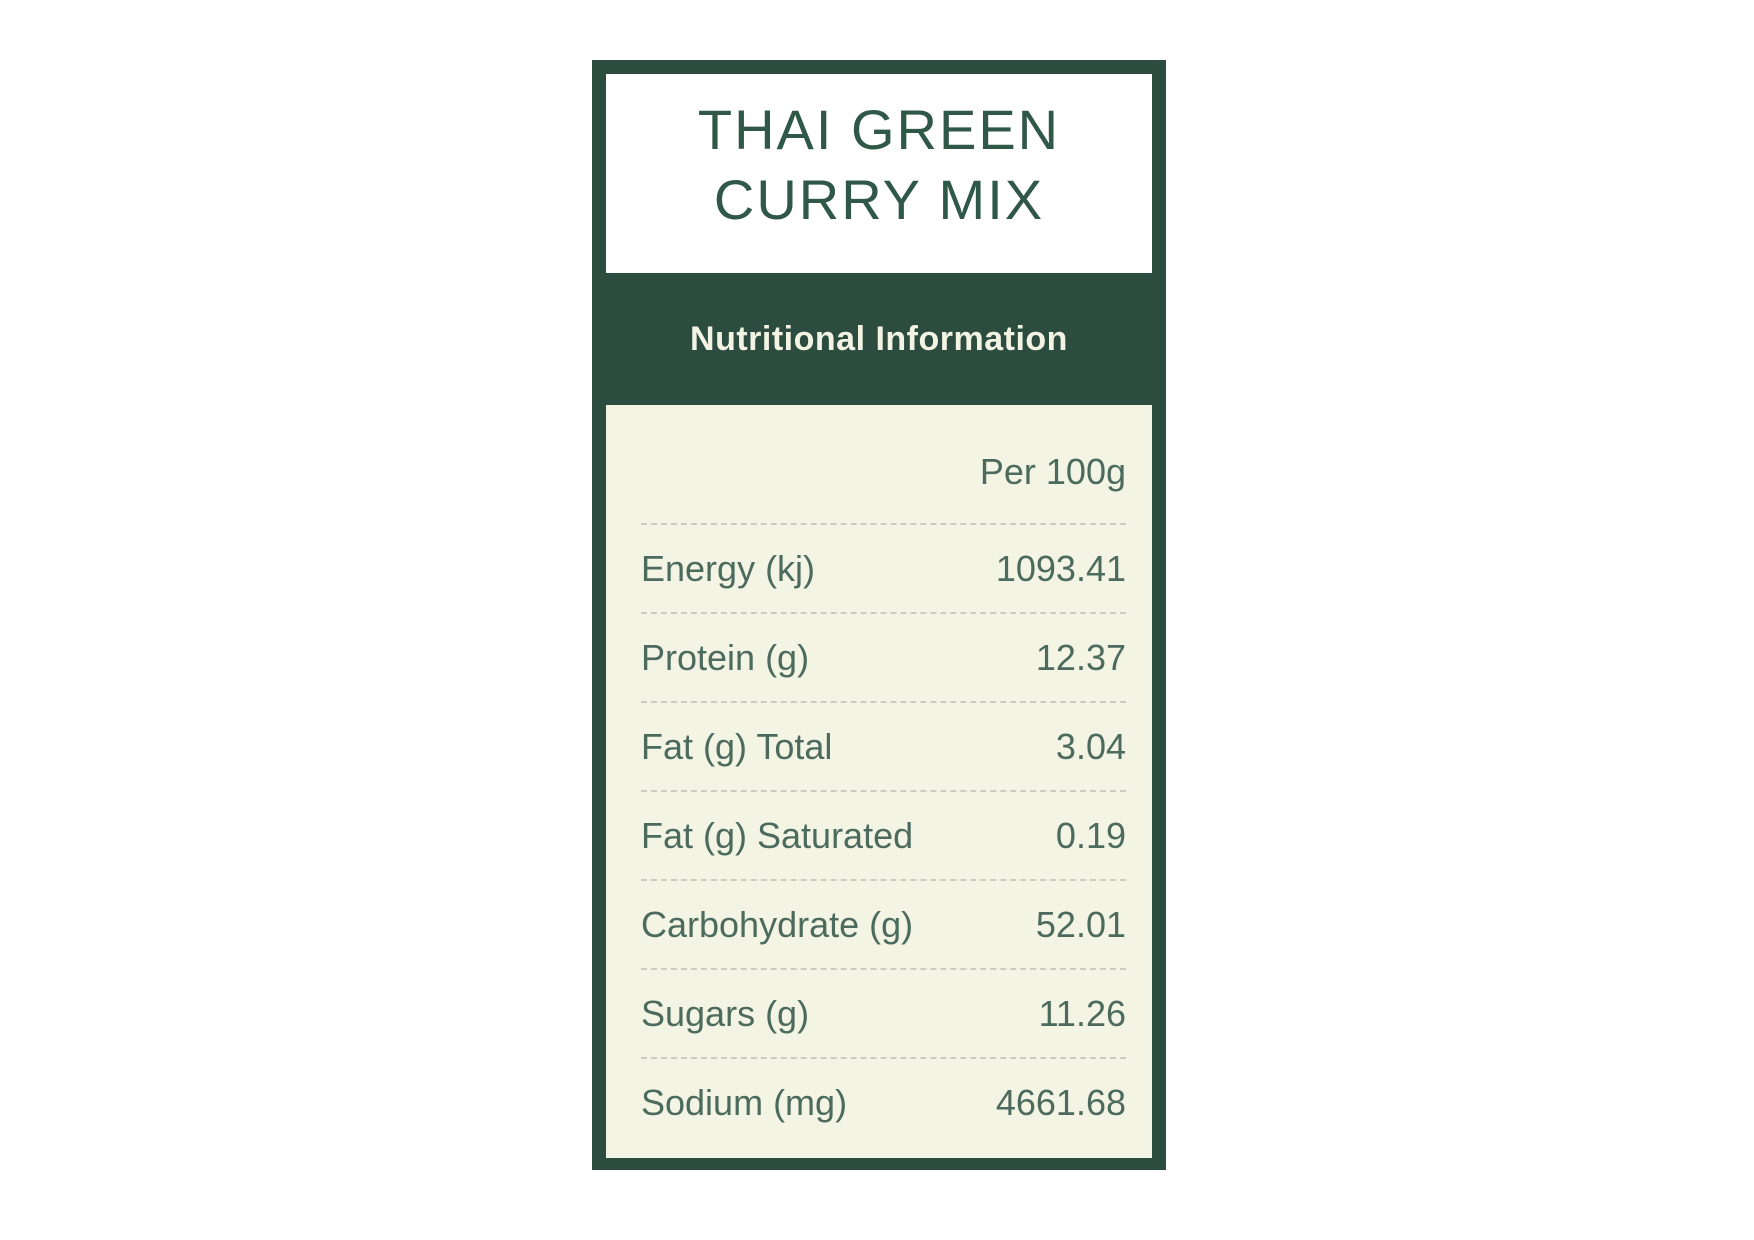  Describe the element at coordinates (777, 924) in the screenshot. I see `nutrient-label: Carbohydrate (g)` at that location.